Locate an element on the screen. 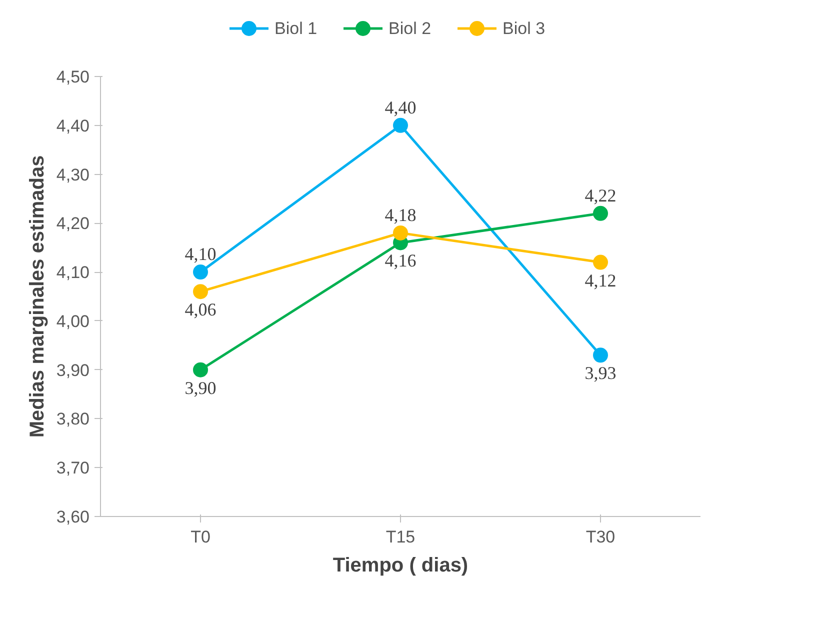 Image resolution: width=824 pixels, height=639 pixels. y-axis-title: Medias marginales estimadas is located at coordinates (37, 296).